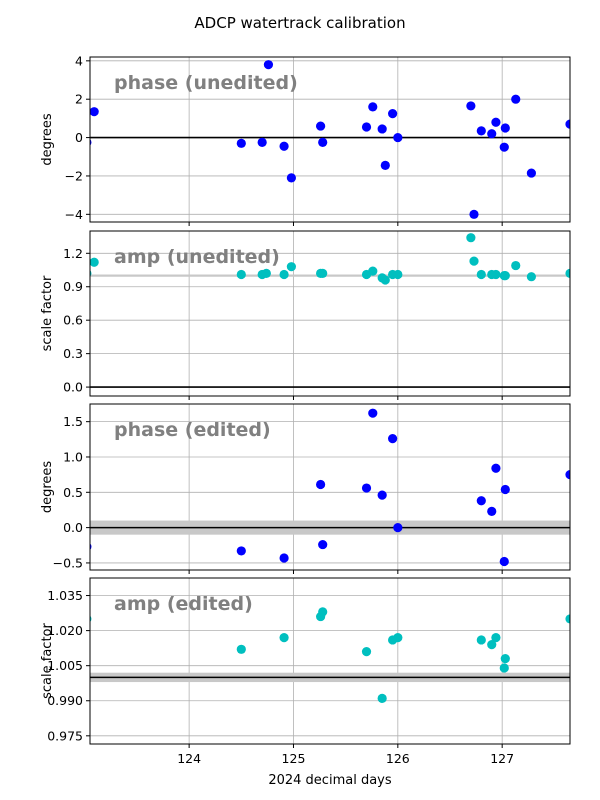  What do you see at coordinates (192, 430) in the screenshot?
I see `panel-label: phase (edited)` at bounding box center [192, 430].